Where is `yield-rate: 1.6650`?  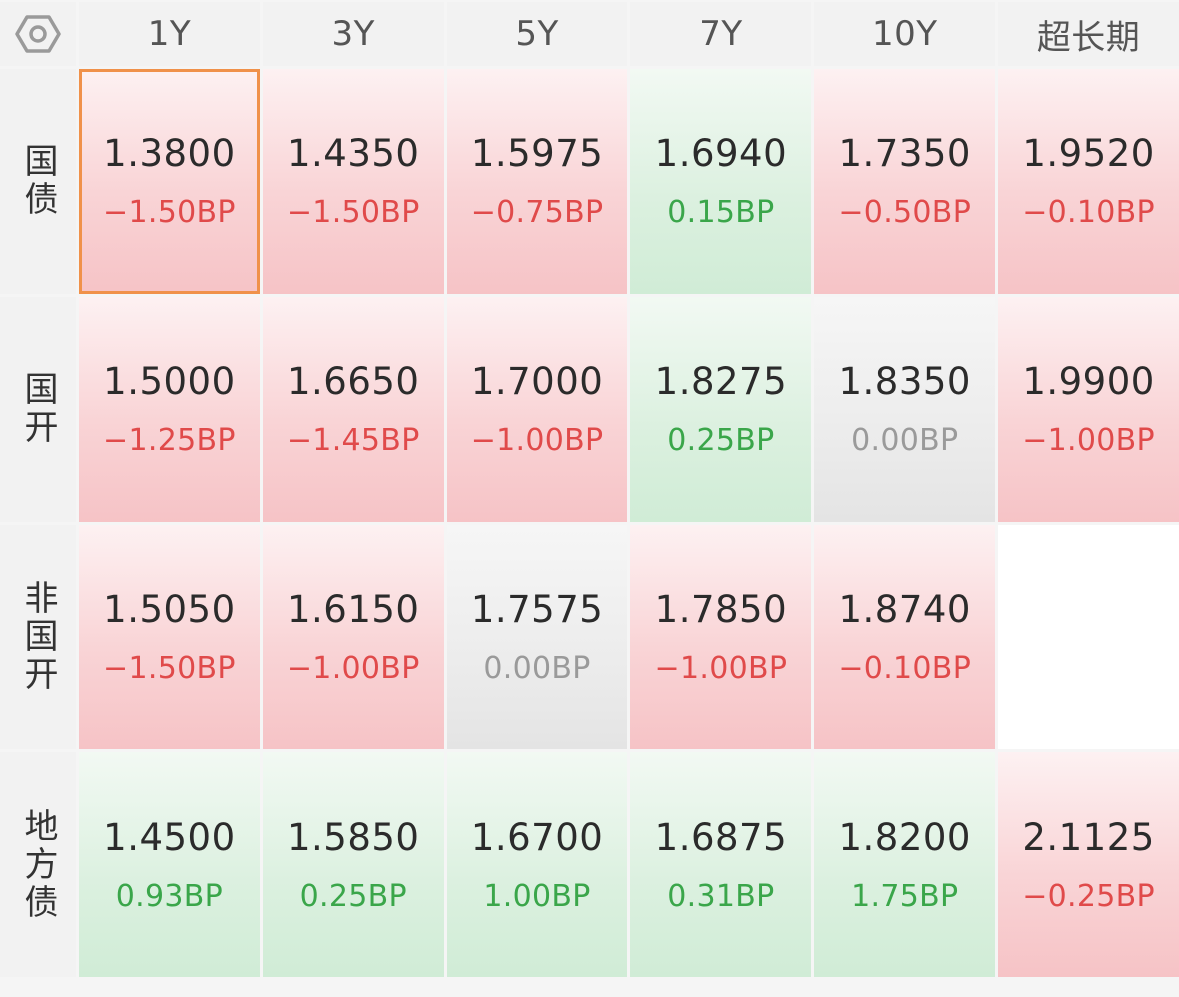 yield-rate: 1.6650 is located at coordinates (353, 382).